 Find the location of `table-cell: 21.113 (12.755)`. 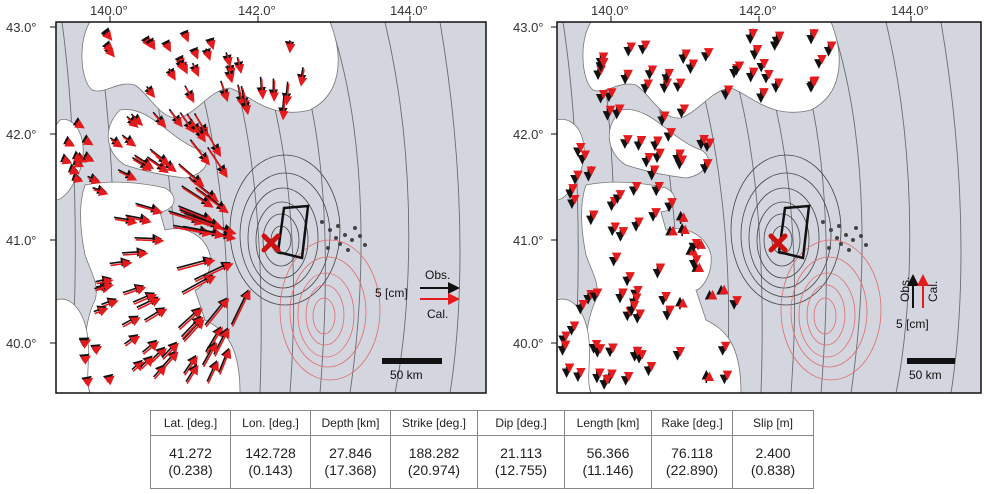

table-cell: 21.113 (12.755) is located at coordinates (521, 462).